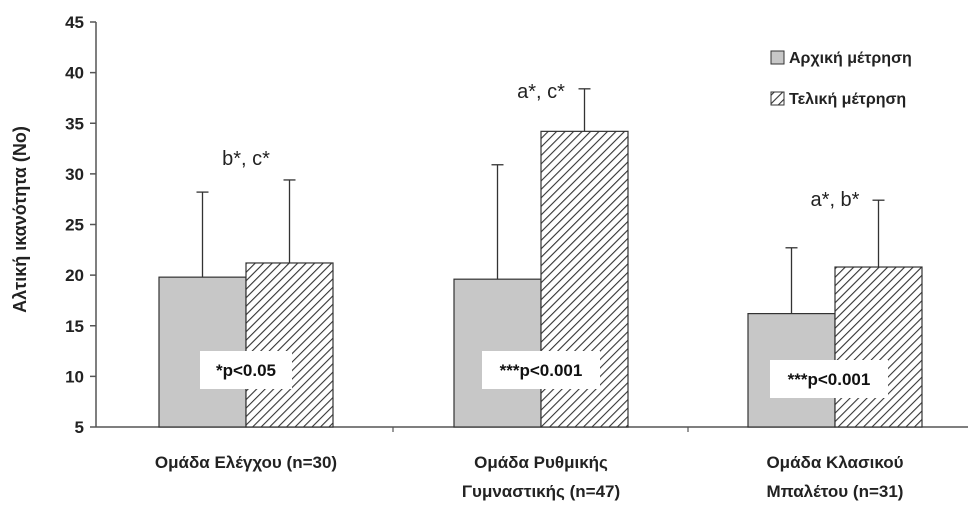 Image resolution: width=972 pixels, height=506 pixels. Describe the element at coordinates (246, 462) in the screenshot. I see `x-category-label: Ομάδα Ελέγχου (n=30)` at that location.